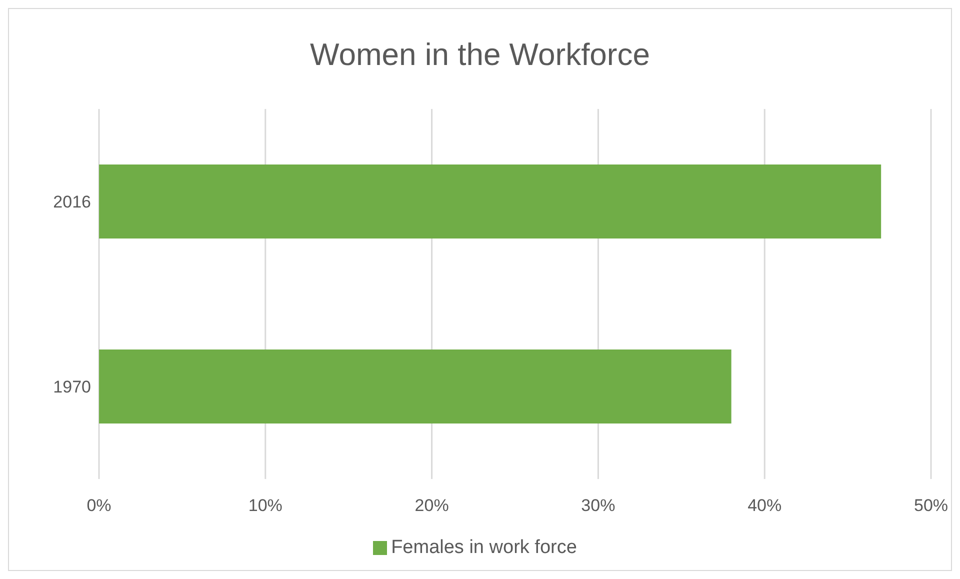 The image size is (960, 579). What do you see at coordinates (265, 506) in the screenshot?
I see `x-tick-label: 10%` at bounding box center [265, 506].